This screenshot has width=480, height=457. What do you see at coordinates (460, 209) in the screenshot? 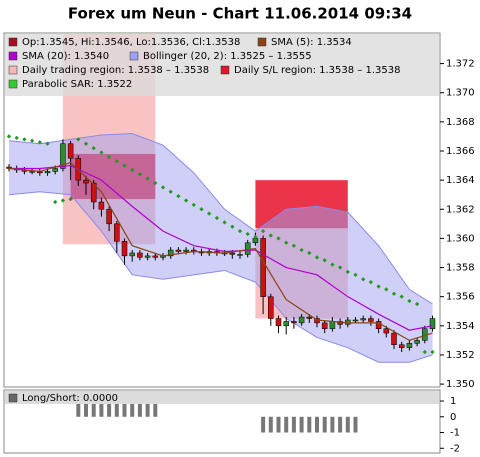
I see `y-tick-label: 1.362` at bounding box center [460, 209].